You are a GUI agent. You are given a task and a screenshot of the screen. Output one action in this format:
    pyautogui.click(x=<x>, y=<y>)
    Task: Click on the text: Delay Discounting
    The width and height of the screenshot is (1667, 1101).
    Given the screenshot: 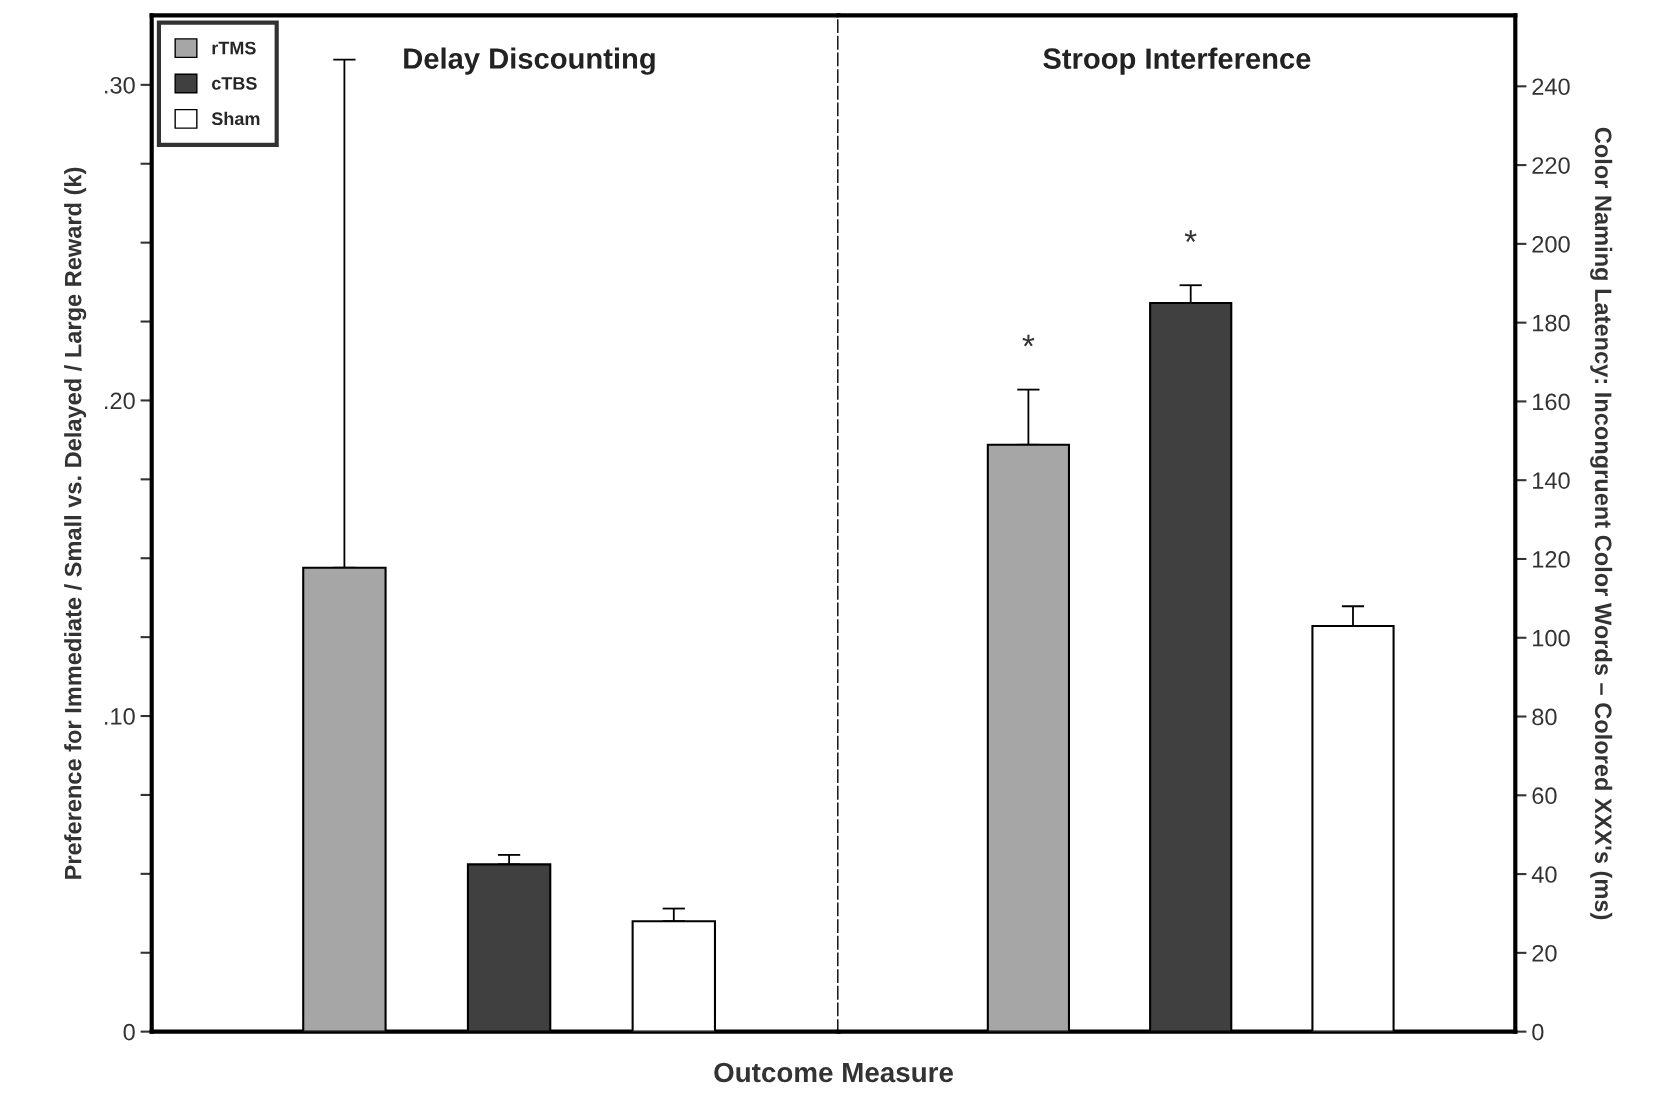 What is the action you would take?
    pyautogui.click(x=529, y=61)
    